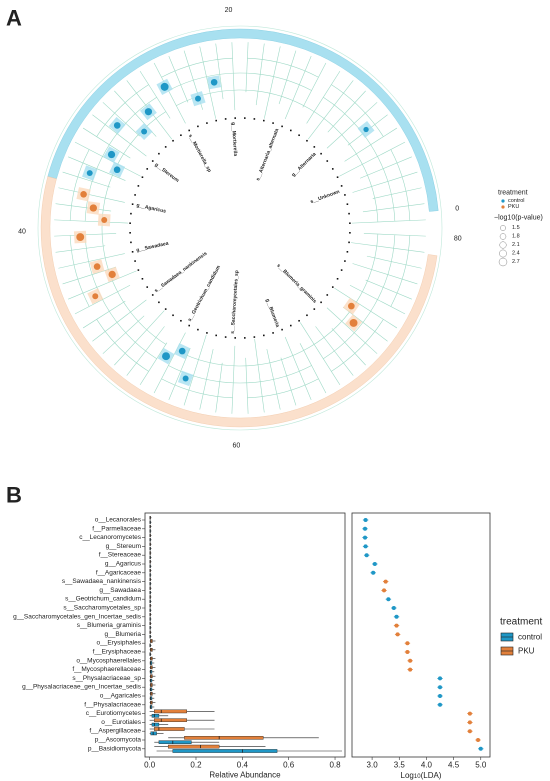 Image resolution: width=550 pixels, height=781 pixels. Describe the element at coordinates (109, 625) in the screenshot. I see `y-tick-label: s__Blumeria_graminis` at that location.